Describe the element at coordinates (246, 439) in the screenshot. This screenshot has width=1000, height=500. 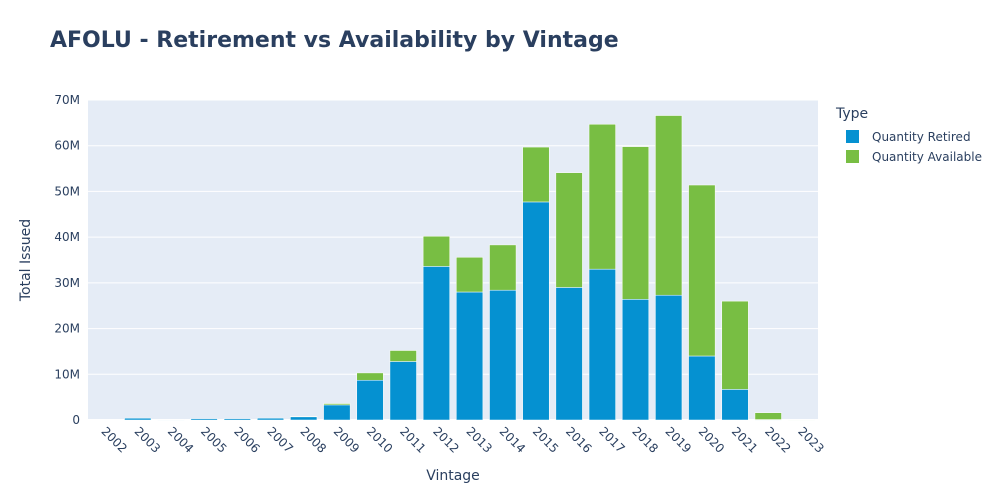
I see `x-tick-label: 2006` at that location.